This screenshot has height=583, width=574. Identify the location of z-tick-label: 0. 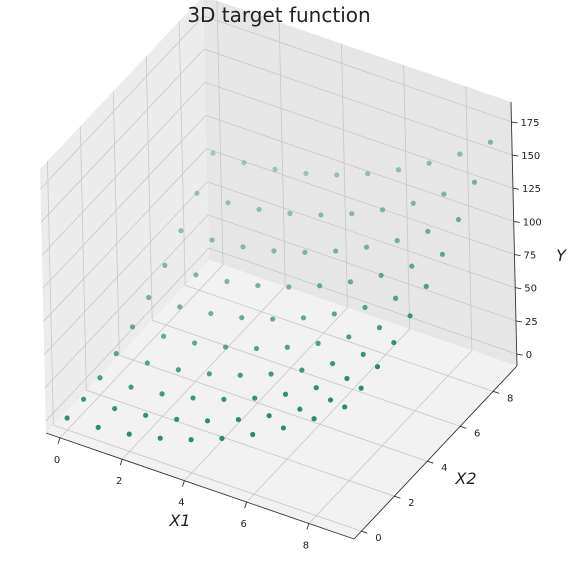
(529, 355).